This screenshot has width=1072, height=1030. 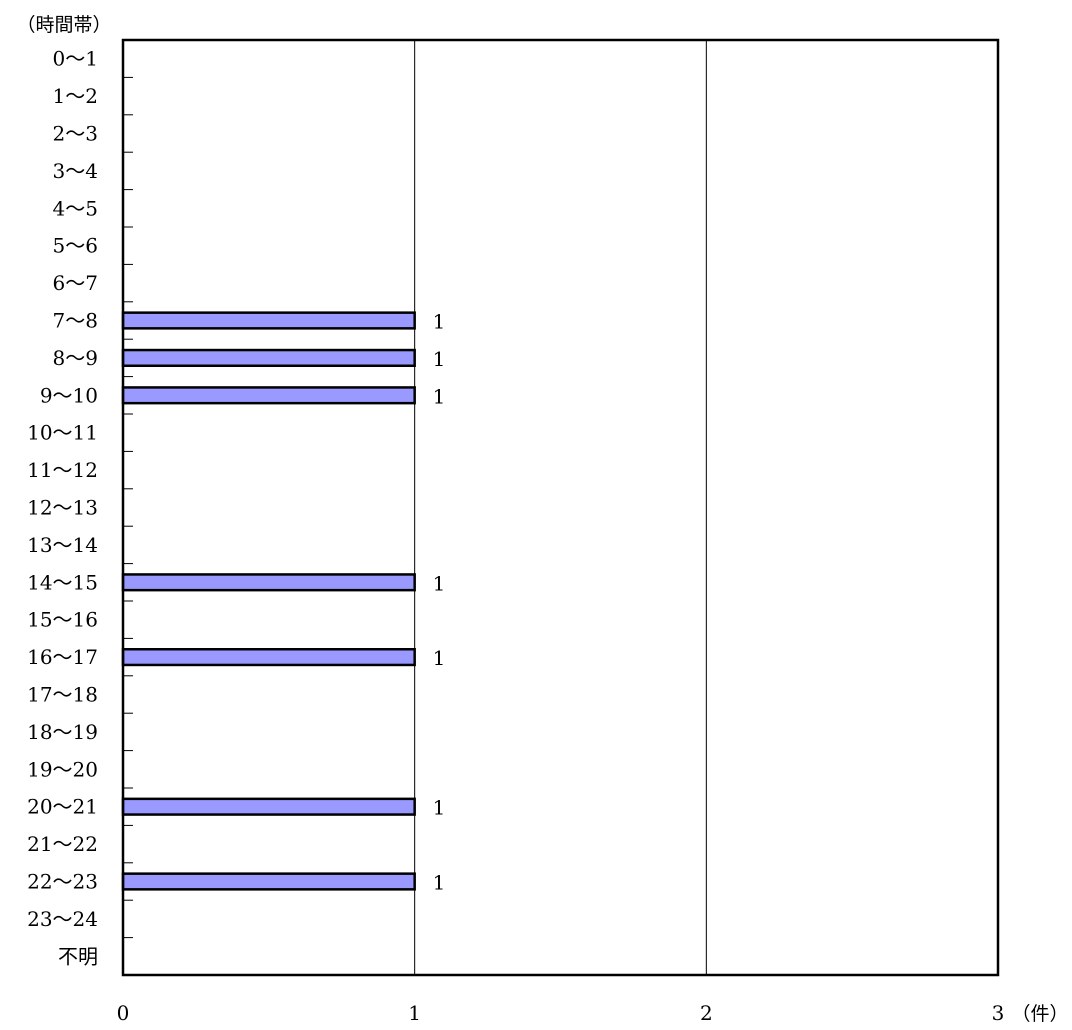 What do you see at coordinates (75, 358) in the screenshot?
I see `y-tick-label: 8～9` at bounding box center [75, 358].